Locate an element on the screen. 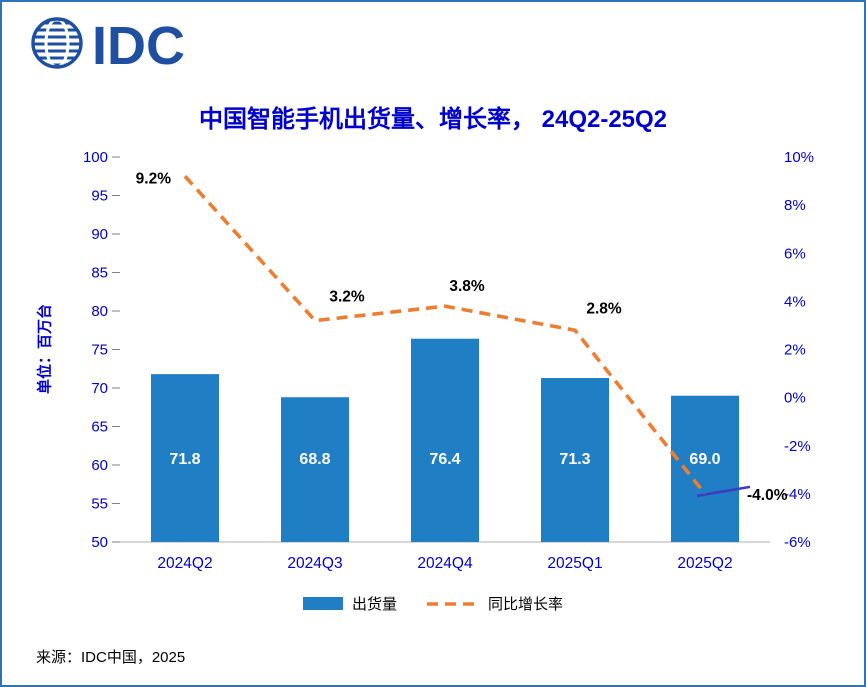 The height and width of the screenshot is (687, 866). svg-text: 0% is located at coordinates (795, 398).